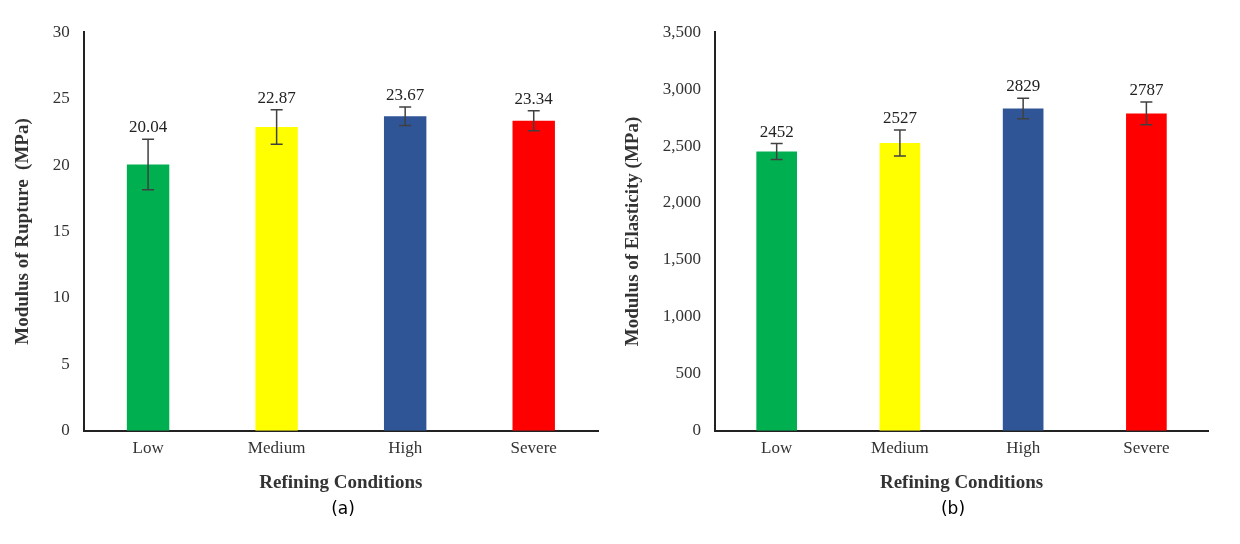  What do you see at coordinates (682, 202) in the screenshot?
I see `y-tick-label: 2,000` at bounding box center [682, 202].